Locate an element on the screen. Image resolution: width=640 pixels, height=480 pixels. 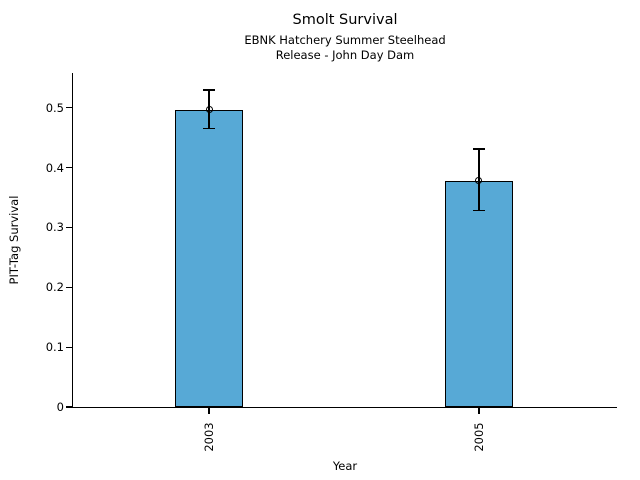
error-bar-cap-top-2005 is located at coordinates (478, 149).